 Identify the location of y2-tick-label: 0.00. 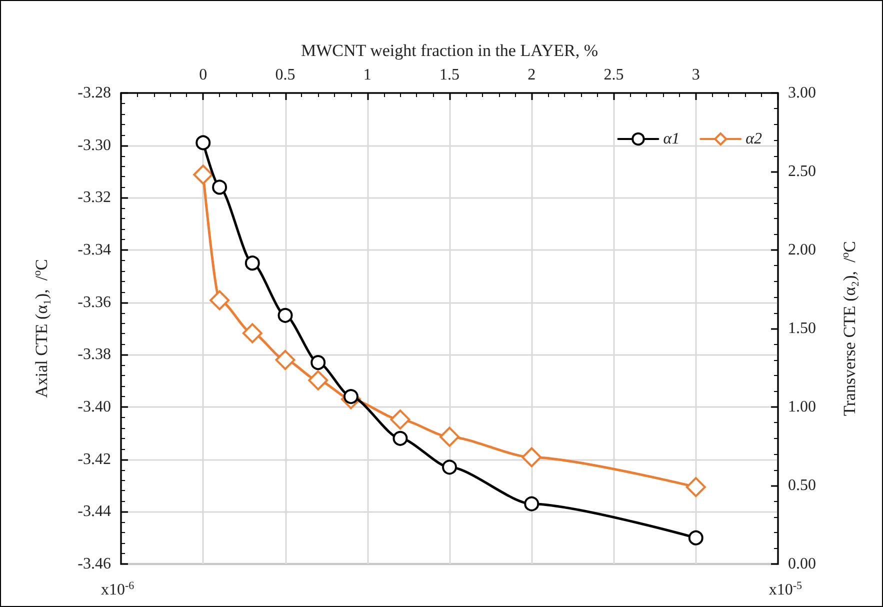
(802, 564).